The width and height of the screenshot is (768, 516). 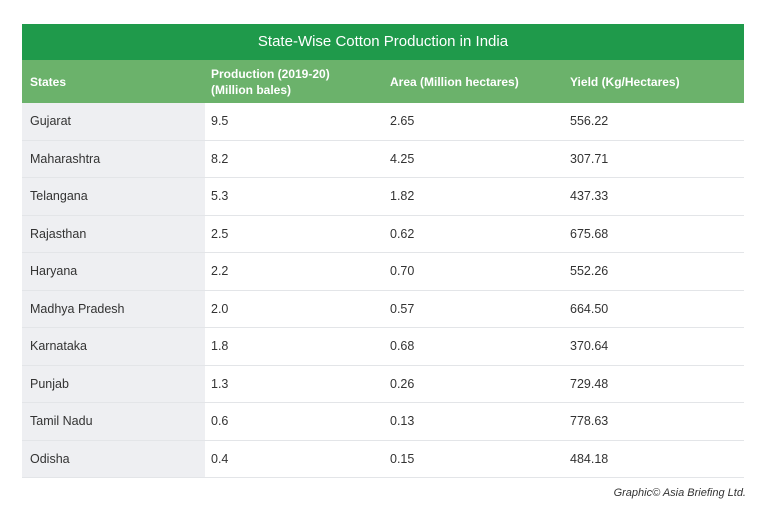 I want to click on state-cell: Tamil Nadu, so click(x=61, y=421).